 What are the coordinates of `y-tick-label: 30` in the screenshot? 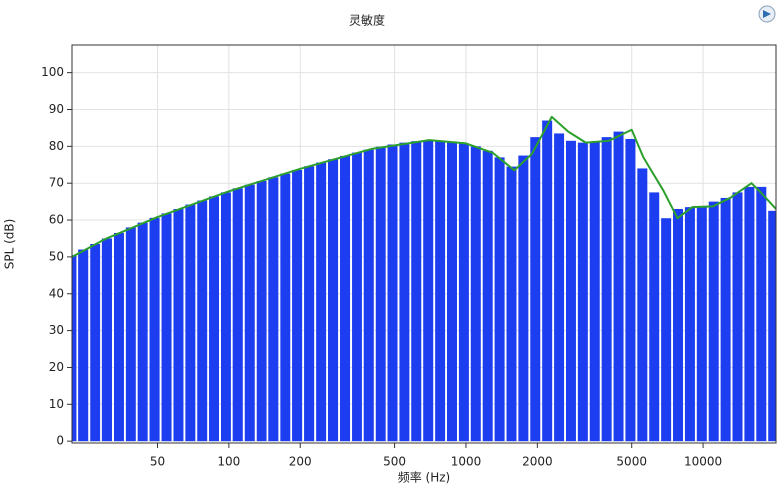 It's located at (56, 330).